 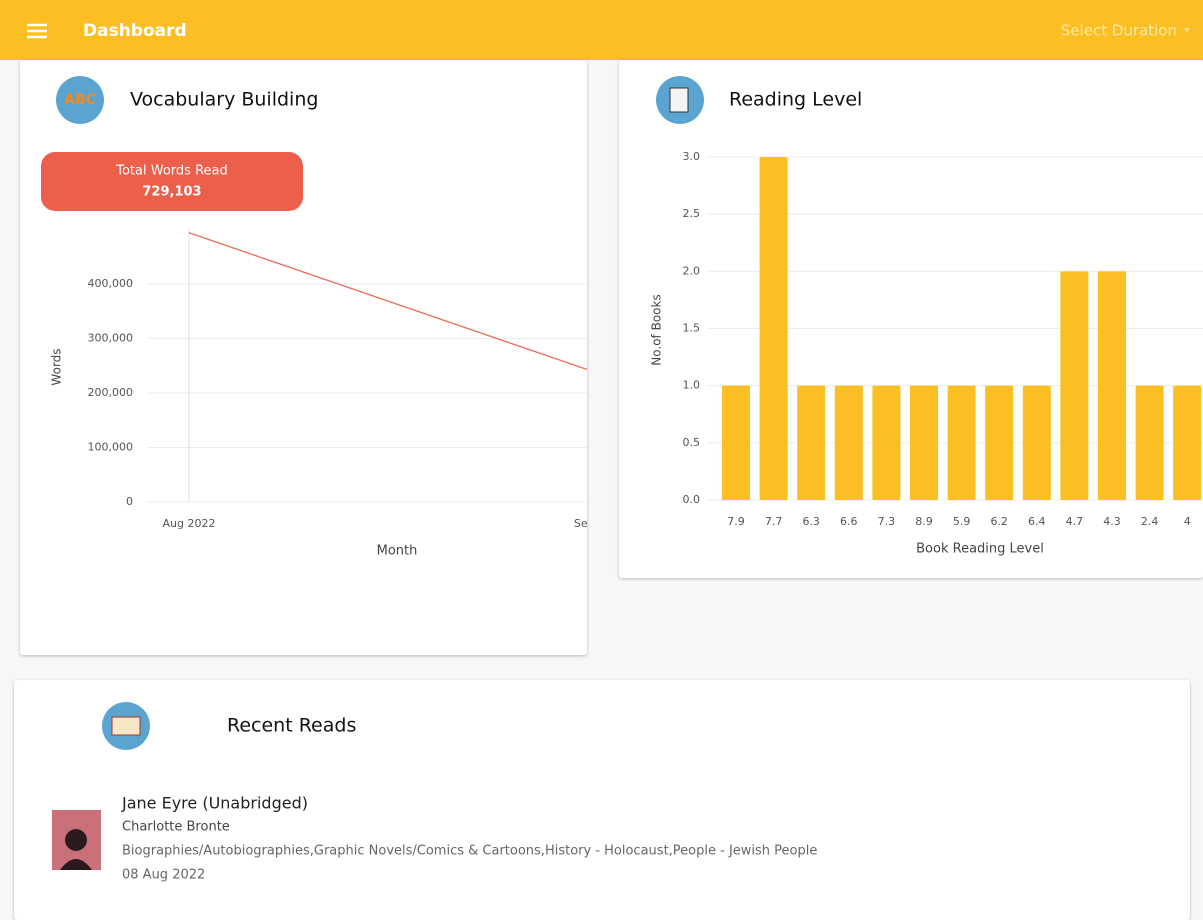 I want to click on y-tick-label: 100,000, so click(x=111, y=447).